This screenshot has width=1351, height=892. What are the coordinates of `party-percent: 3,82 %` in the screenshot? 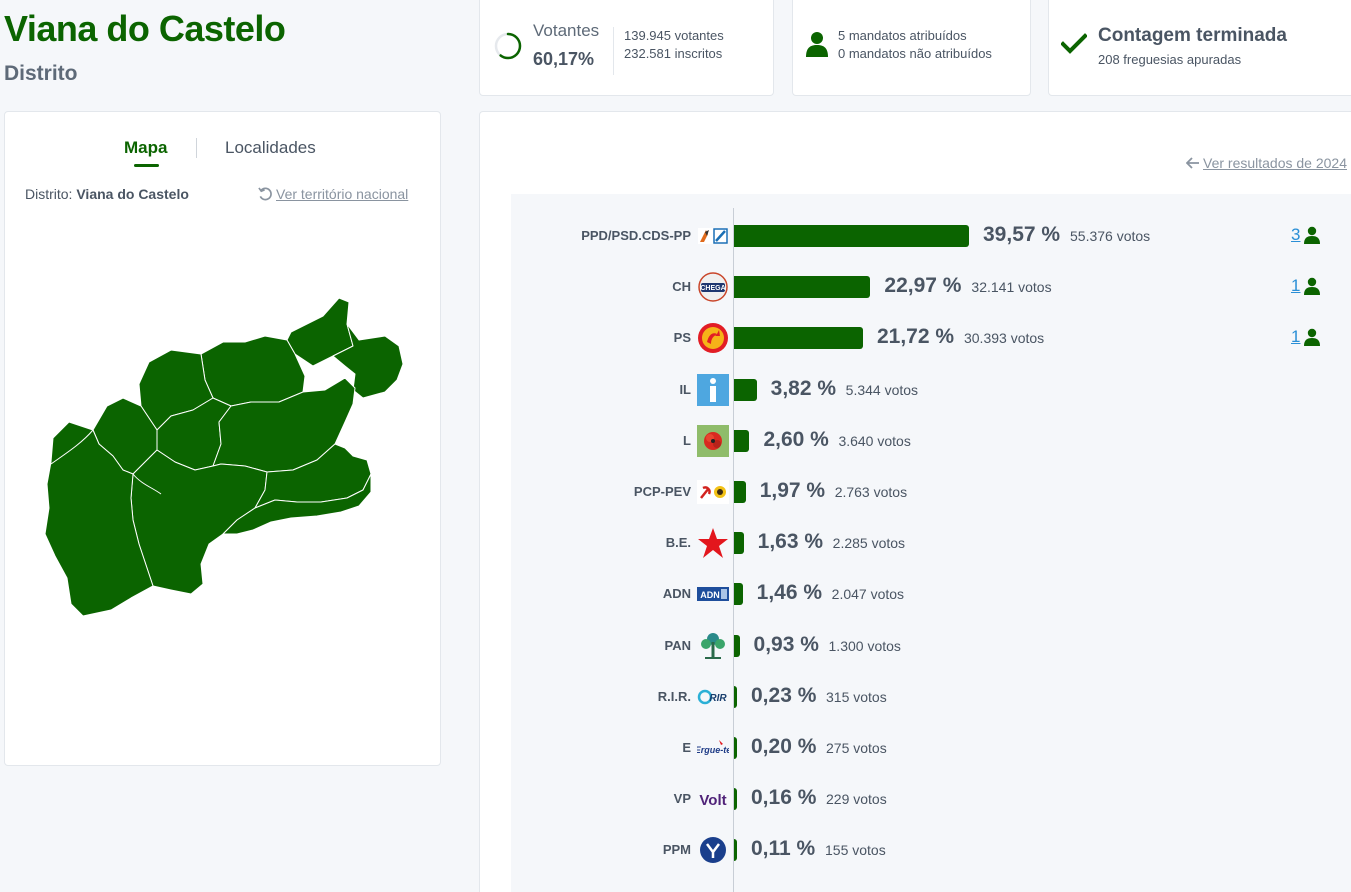 It's located at (803, 388).